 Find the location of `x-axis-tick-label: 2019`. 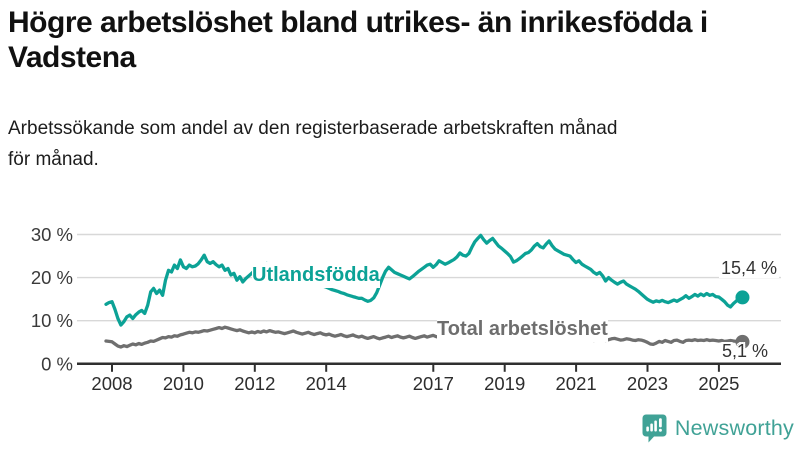

x-axis-tick-label: 2019 is located at coordinates (504, 383).